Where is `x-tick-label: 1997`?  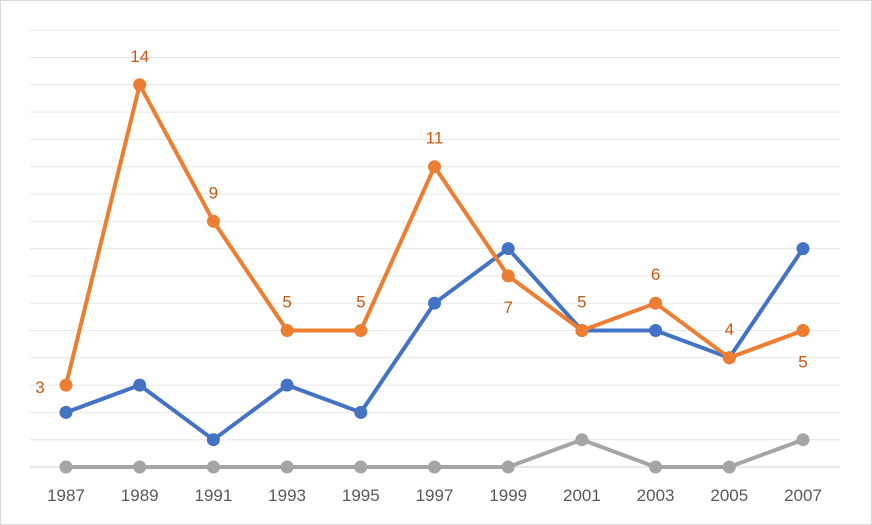
x-tick-label: 1997 is located at coordinates (435, 495).